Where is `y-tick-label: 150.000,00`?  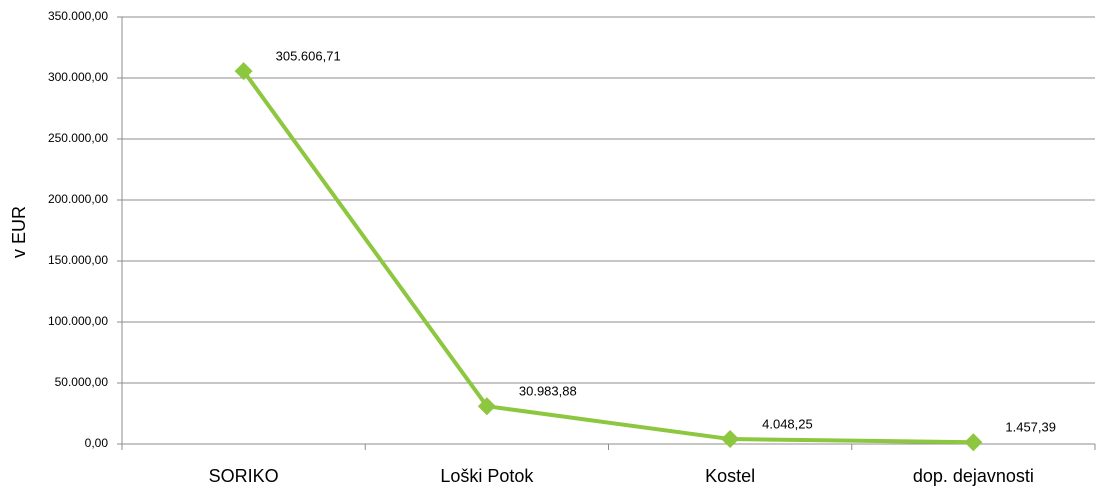
y-tick-label: 150.000,00 is located at coordinates (78, 260).